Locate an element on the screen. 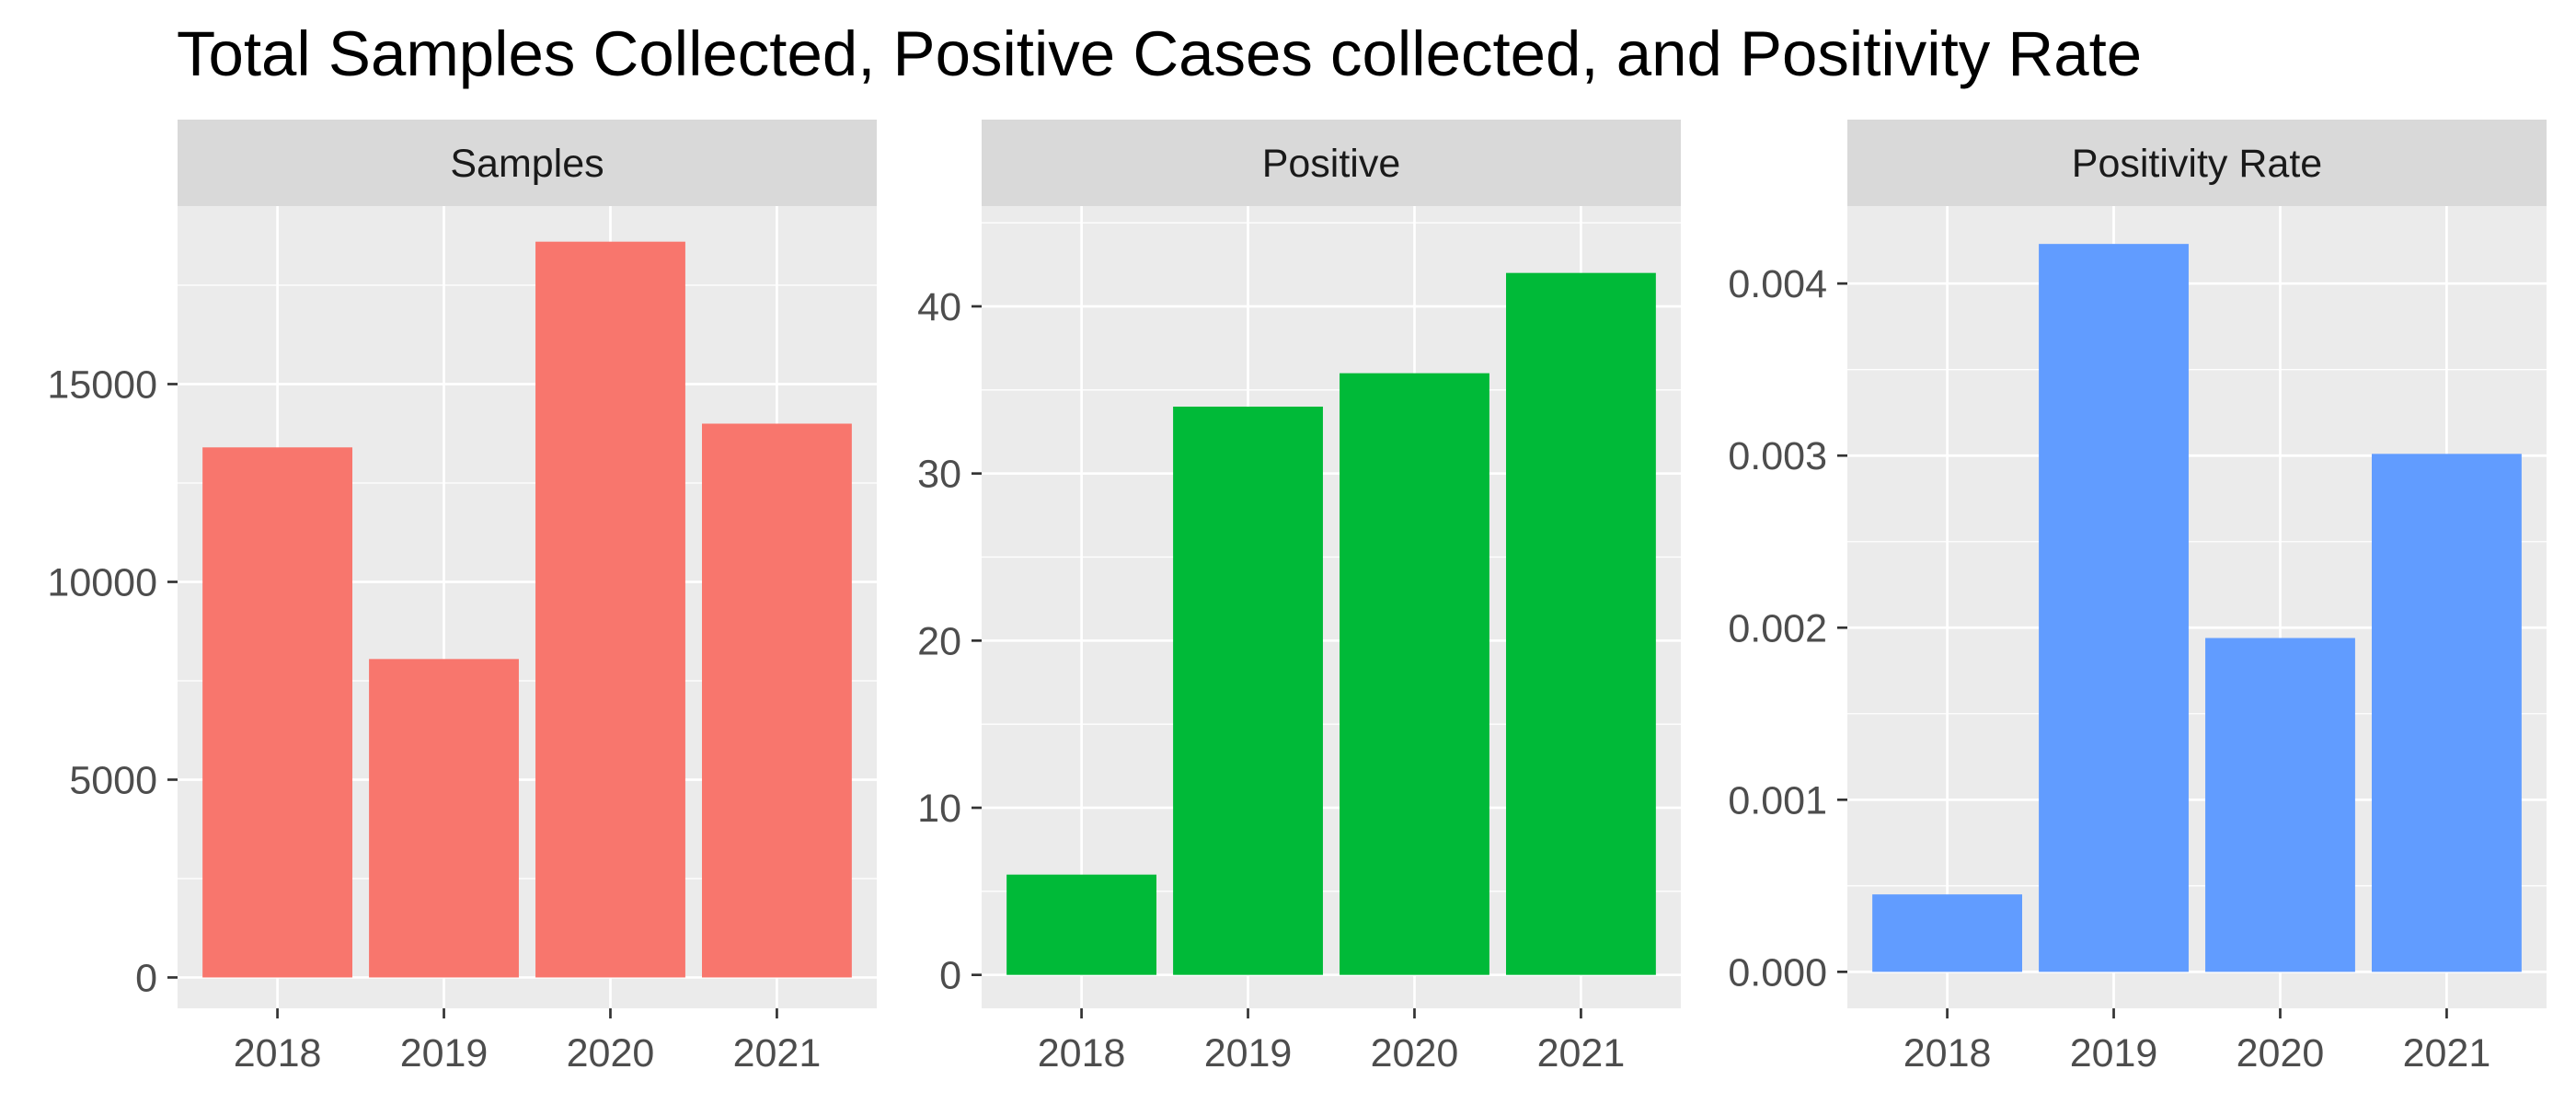  y-tick-label-samples: 0 is located at coordinates (146, 978).